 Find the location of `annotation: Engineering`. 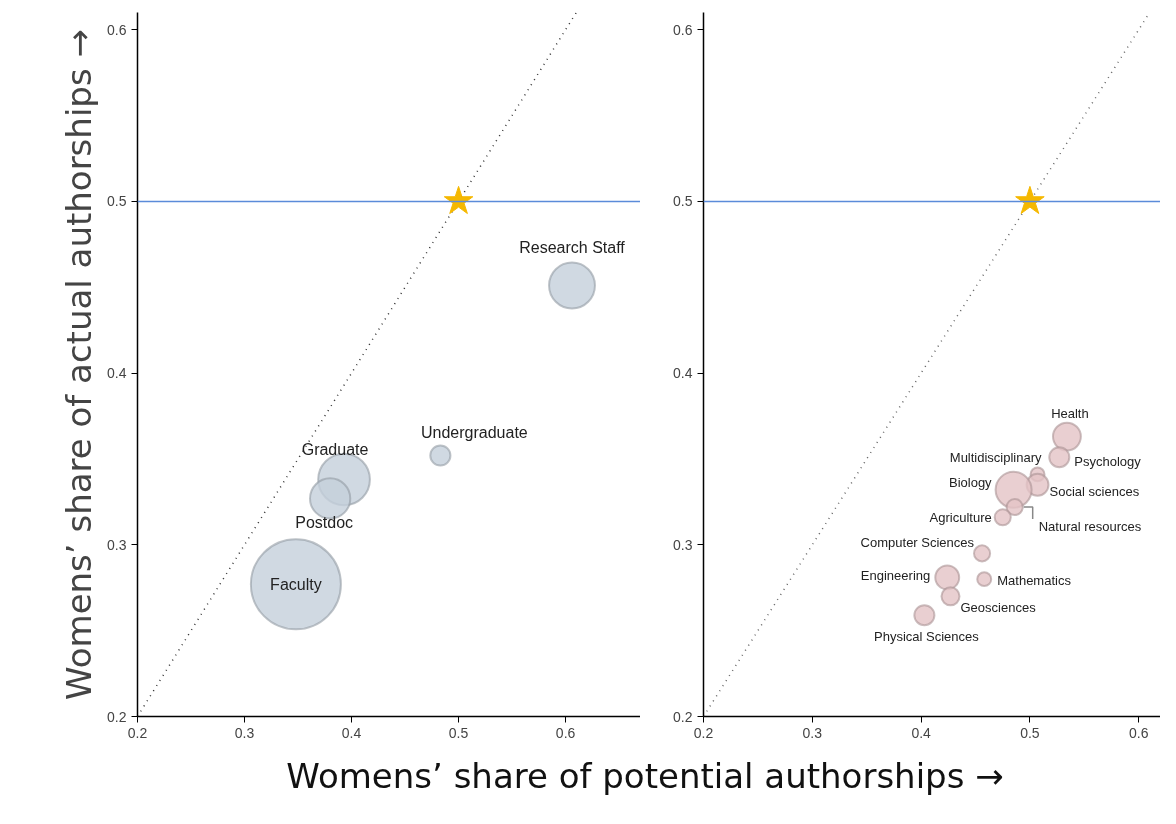

annotation: Engineering is located at coordinates (895, 575).